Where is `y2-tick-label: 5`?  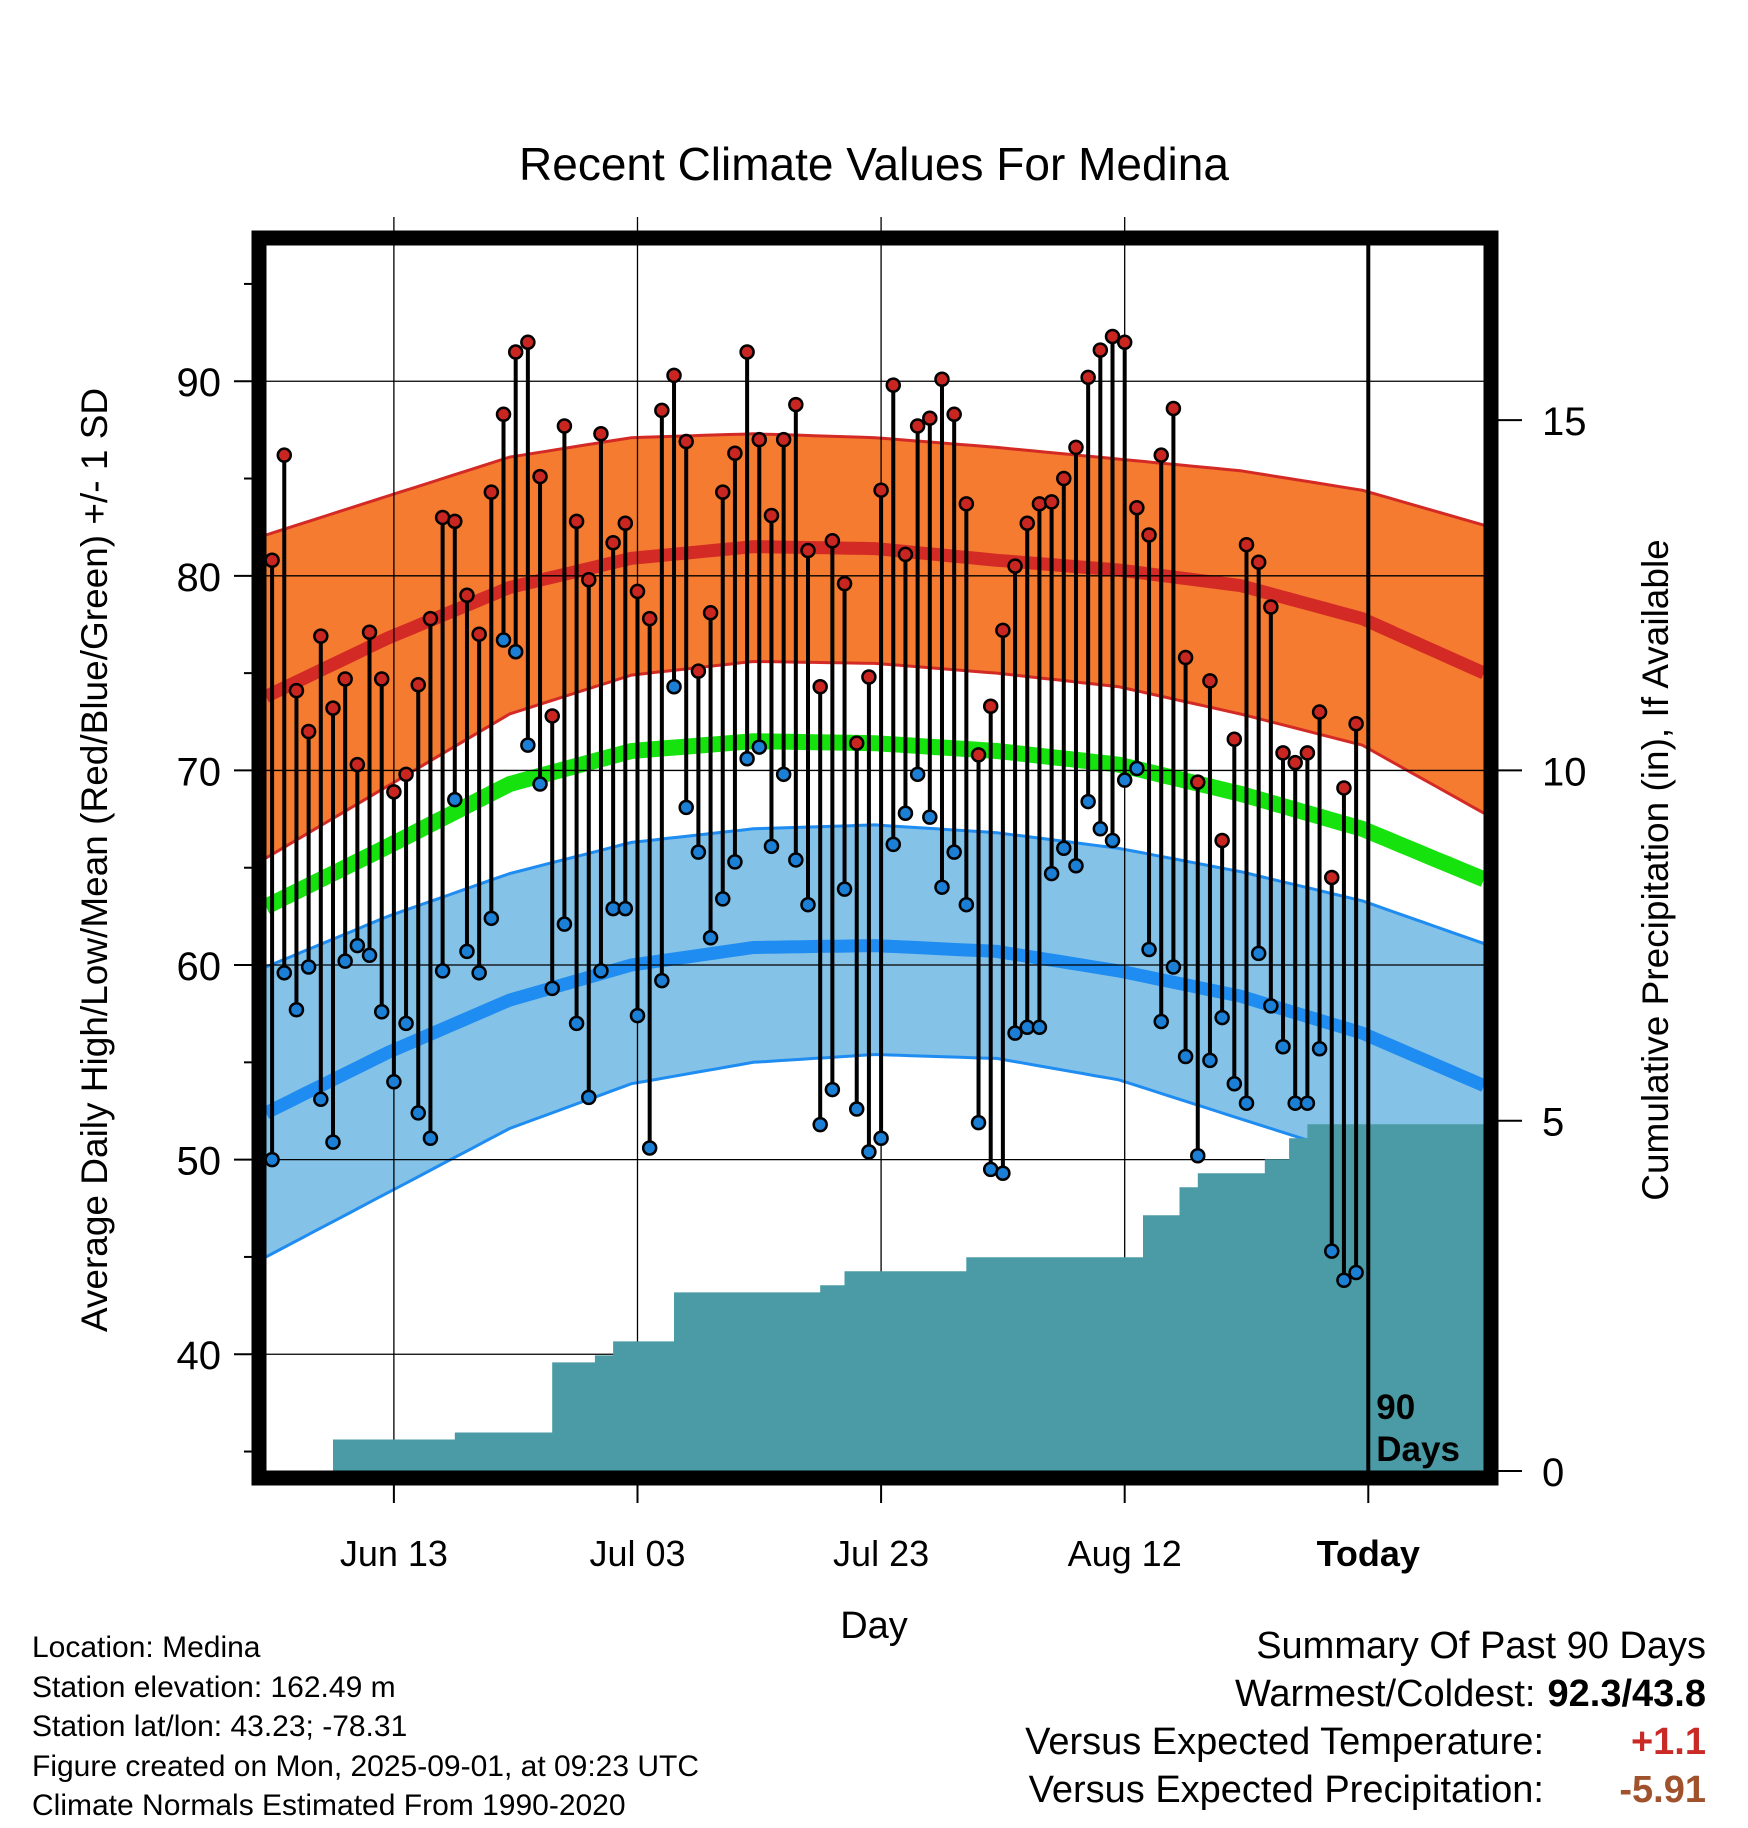 y2-tick-label: 5 is located at coordinates (1553, 1123).